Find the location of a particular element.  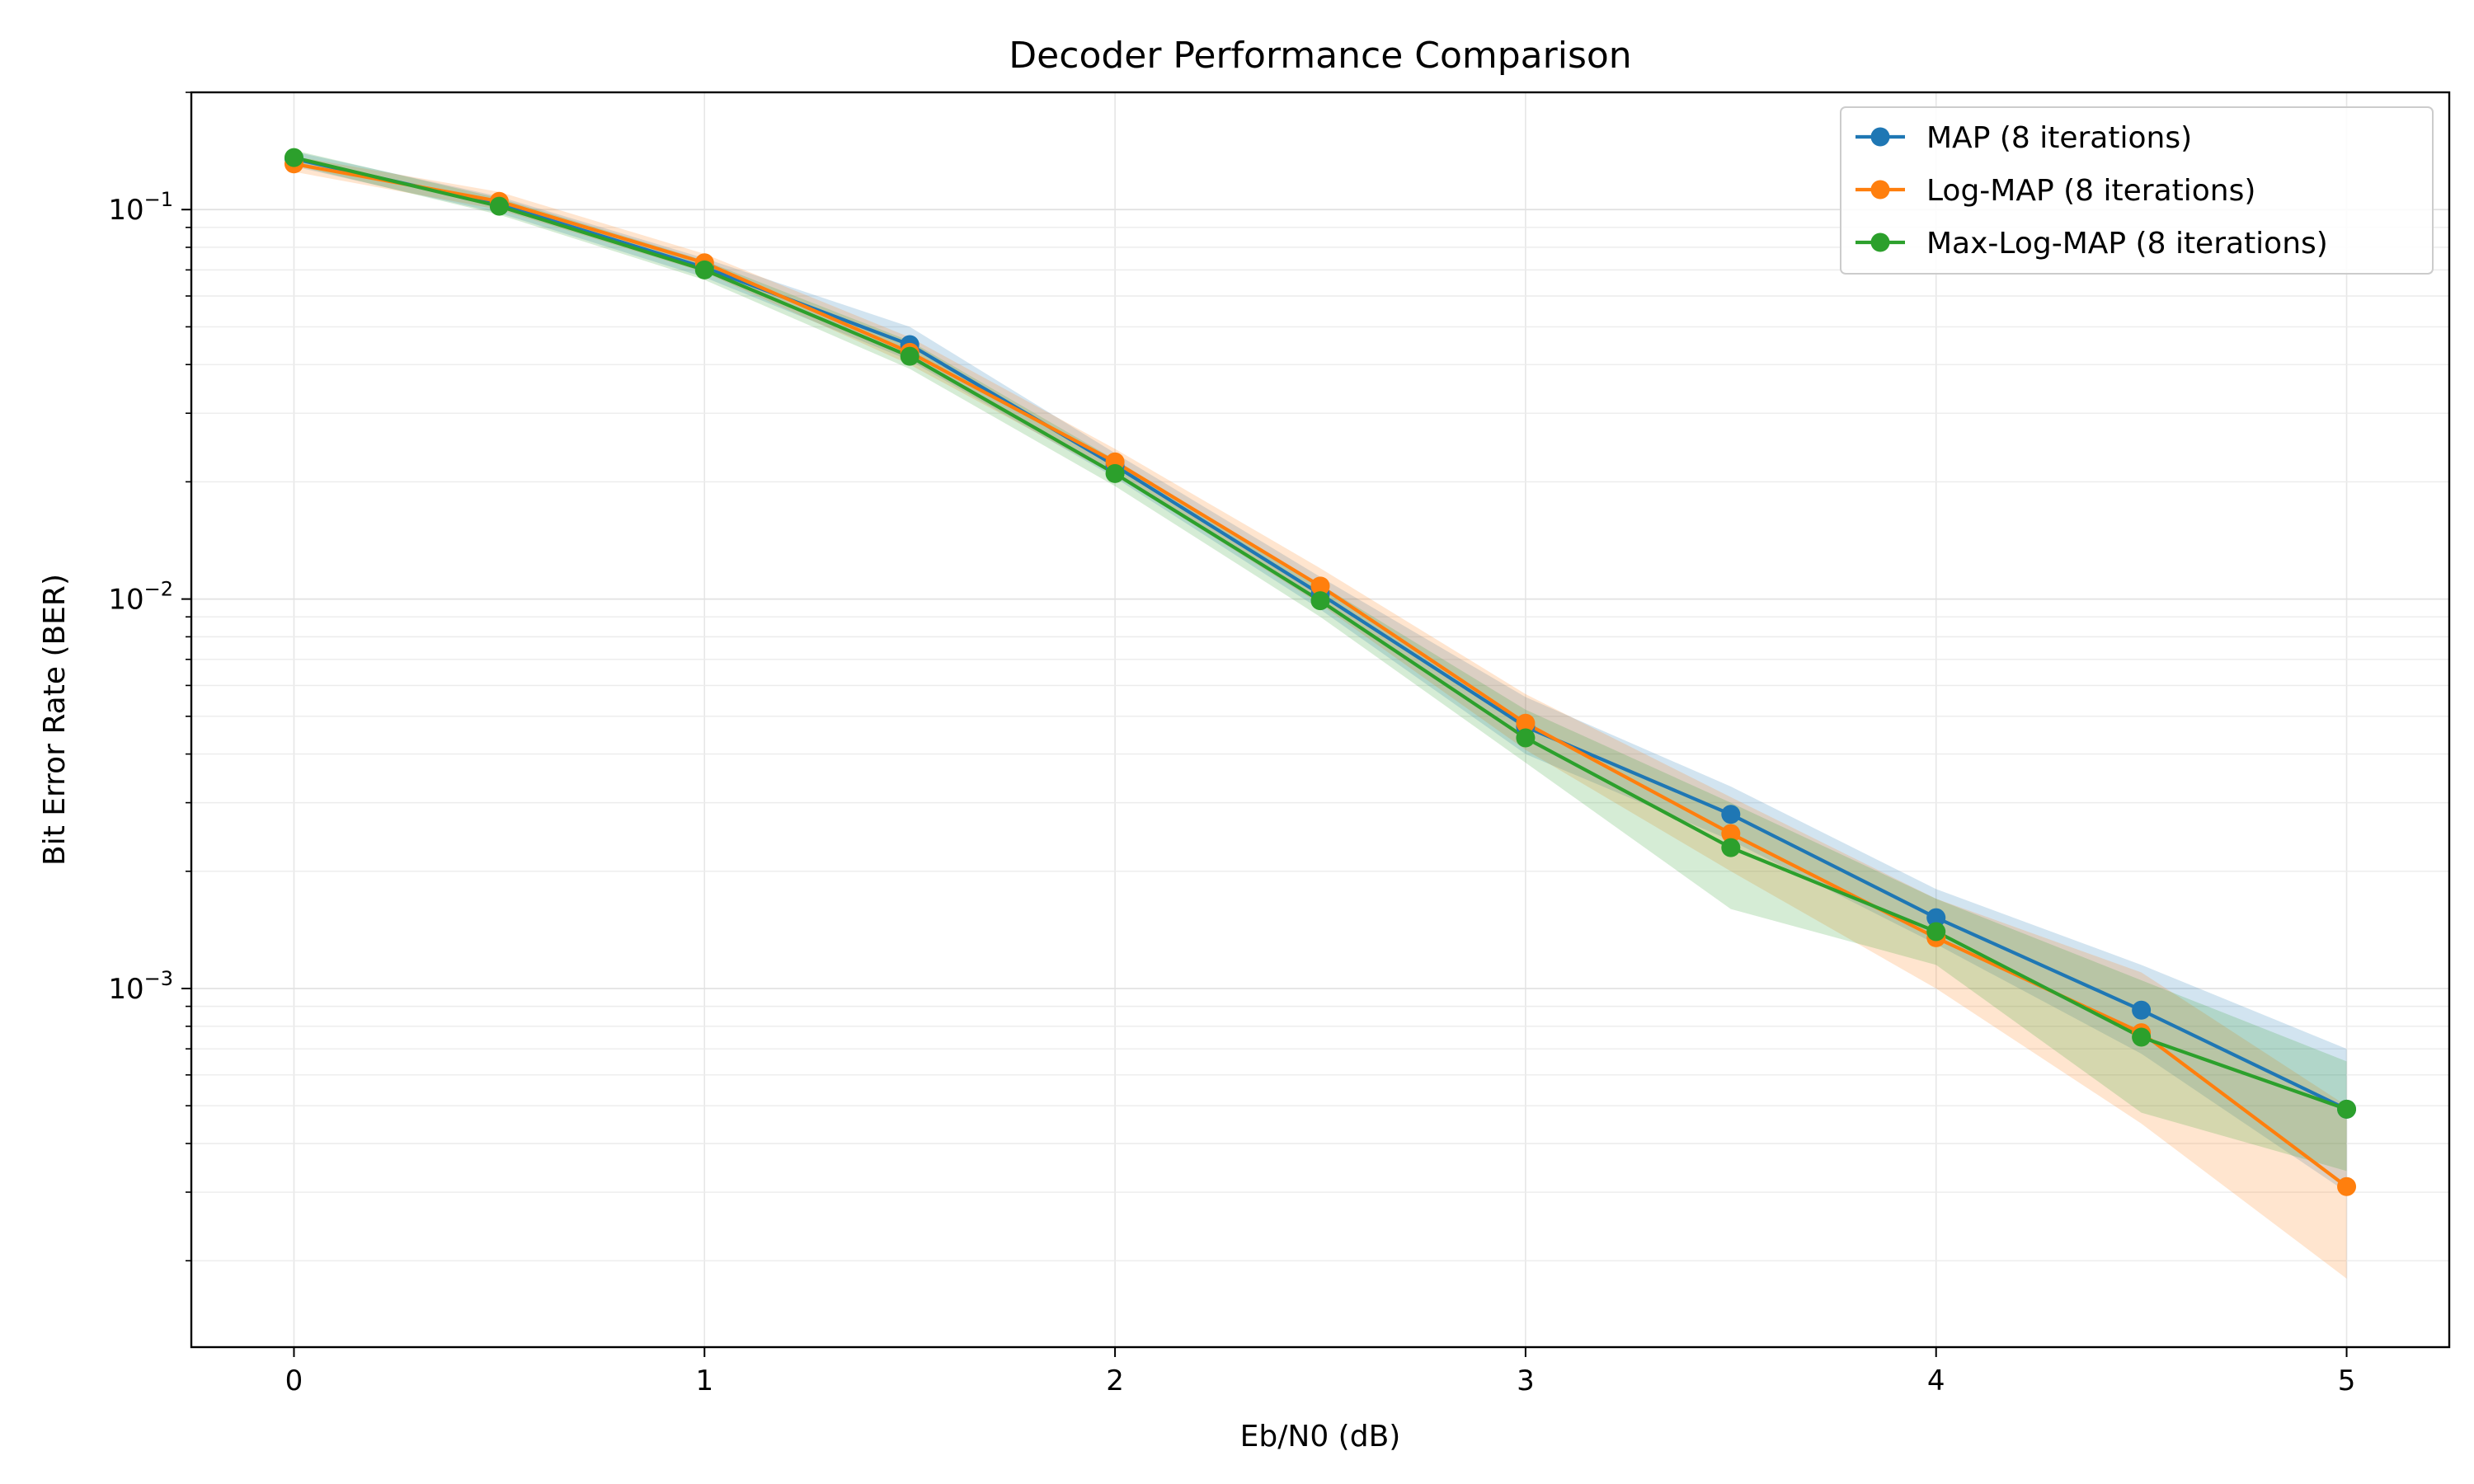

y-tick-label: 10⁻¹ is located at coordinates (140, 207).